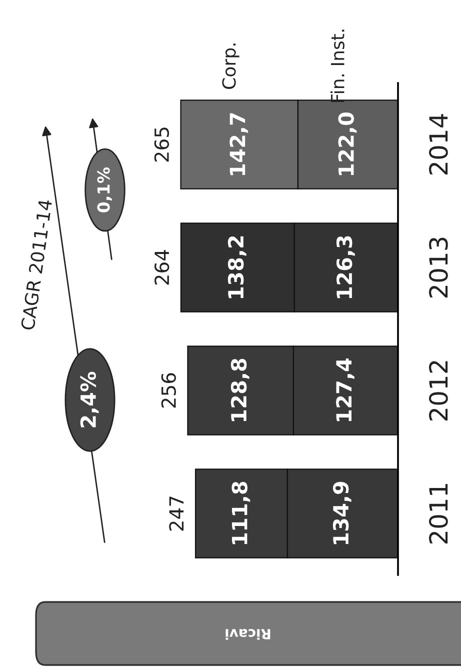 Image resolution: width=461 pixels, height=670 pixels. What do you see at coordinates (162, 145) in the screenshot?
I see `total-label: 265` at bounding box center [162, 145].